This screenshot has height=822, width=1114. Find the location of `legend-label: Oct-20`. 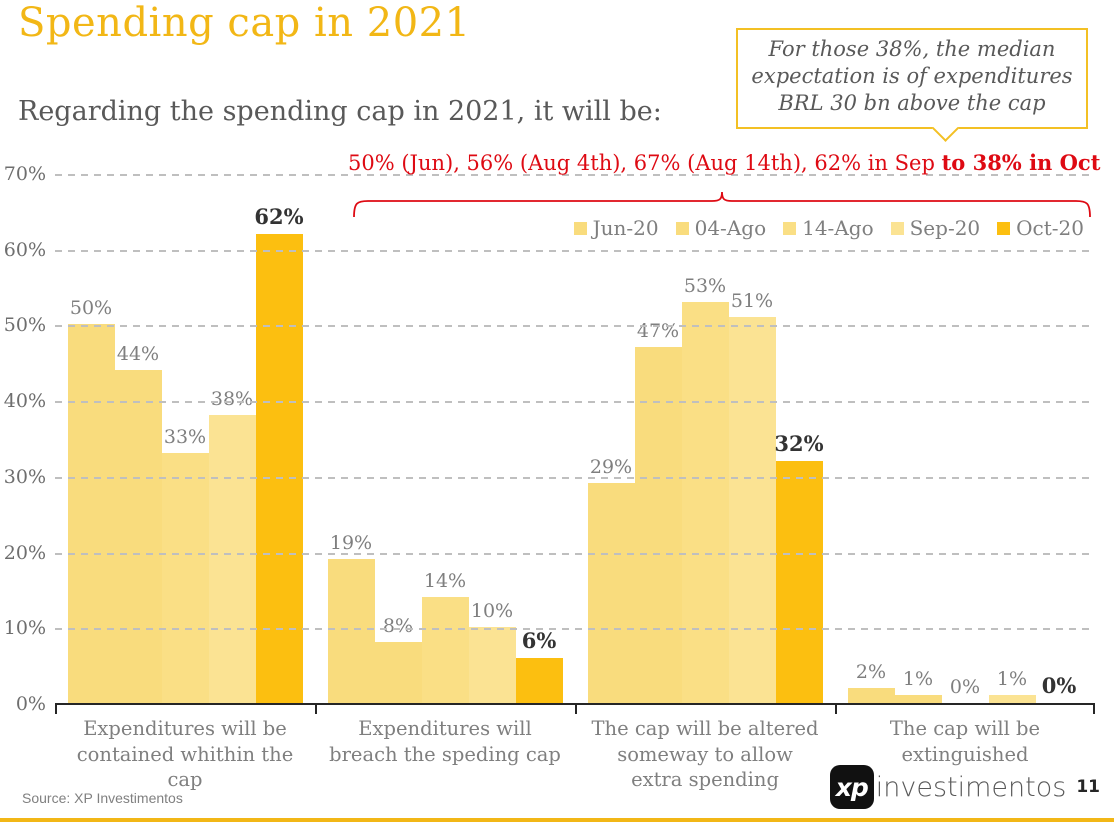

legend-label: Oct-20 is located at coordinates (1050, 228).